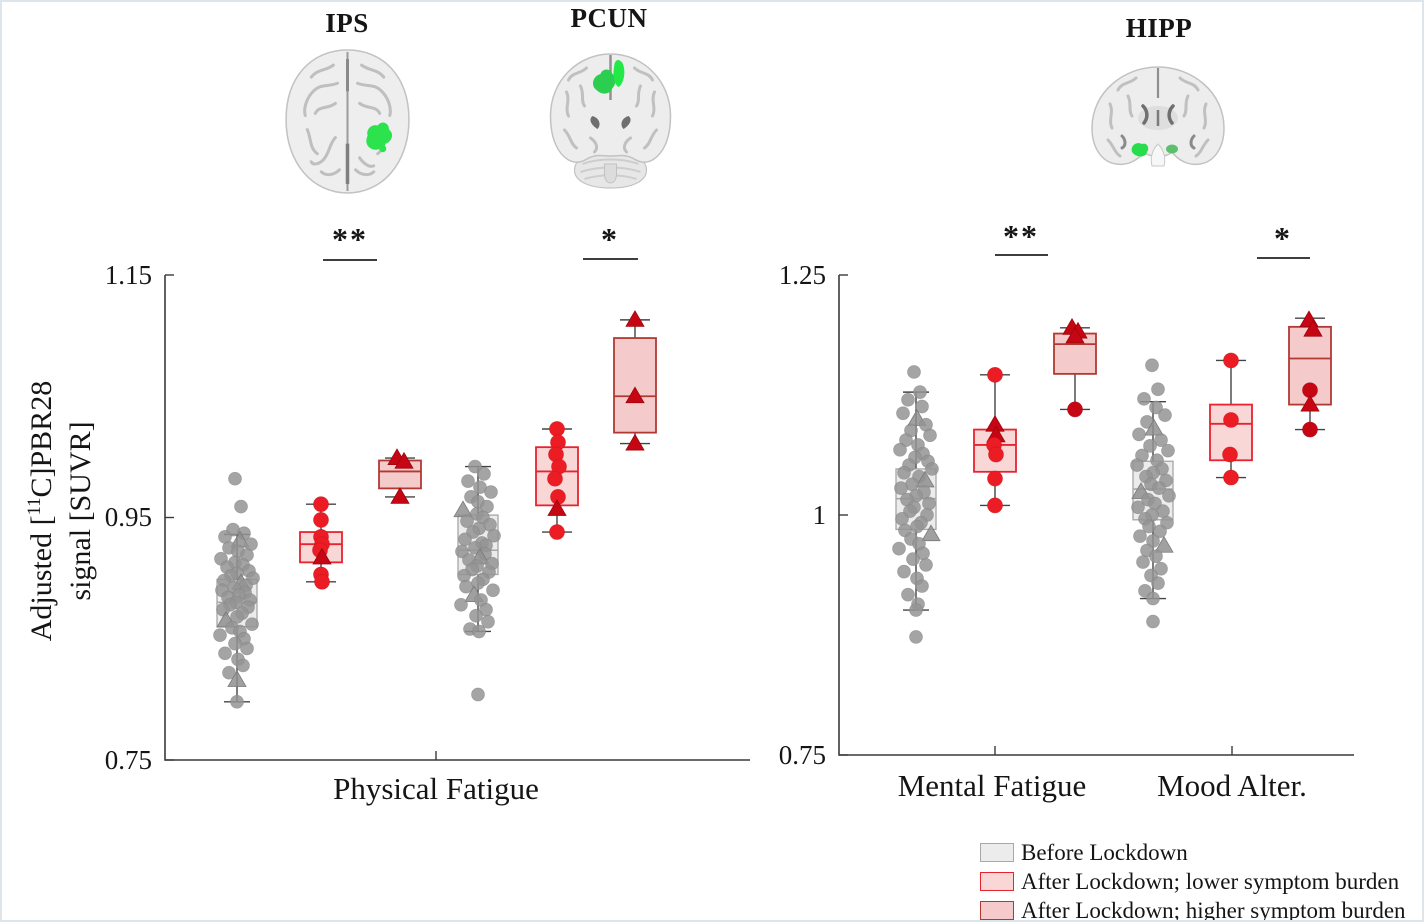  What do you see at coordinates (34, 506) in the screenshot?
I see `isotope-superscript: 11` at bounding box center [34, 506].